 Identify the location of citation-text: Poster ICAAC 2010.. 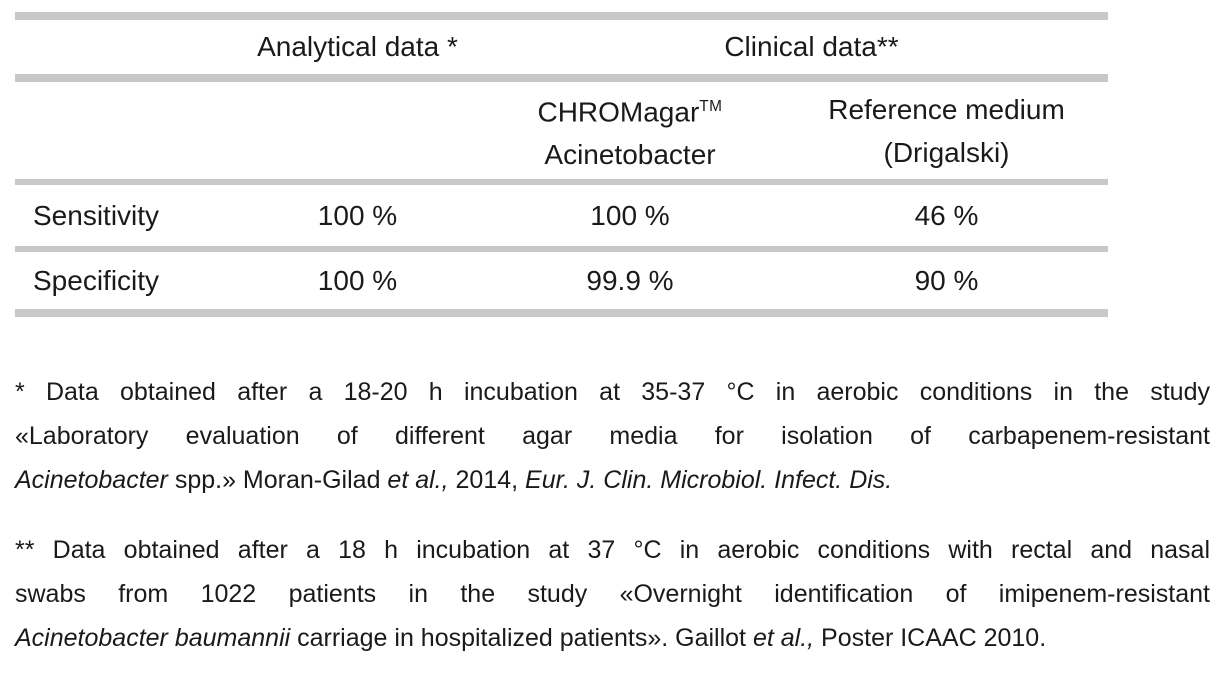
(930, 638).